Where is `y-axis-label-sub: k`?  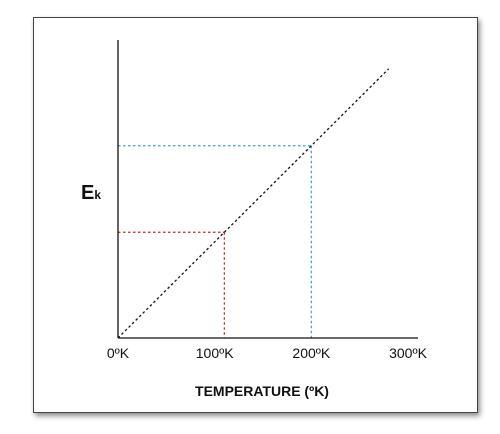
y-axis-label-sub: k is located at coordinates (97, 195).